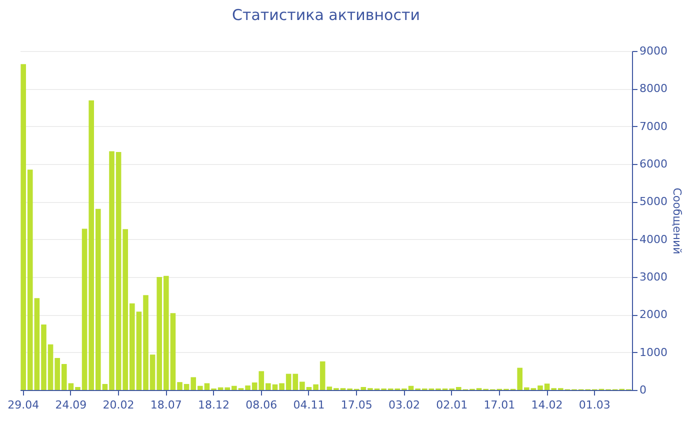  Describe the element at coordinates (356, 405) in the screenshot. I see `x-tick-label: 17.05` at that location.